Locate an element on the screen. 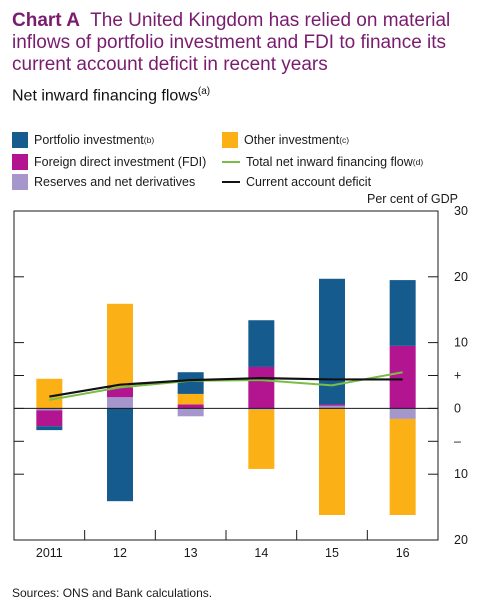 This screenshot has height=609, width=496. line-total is located at coordinates (226, 386).